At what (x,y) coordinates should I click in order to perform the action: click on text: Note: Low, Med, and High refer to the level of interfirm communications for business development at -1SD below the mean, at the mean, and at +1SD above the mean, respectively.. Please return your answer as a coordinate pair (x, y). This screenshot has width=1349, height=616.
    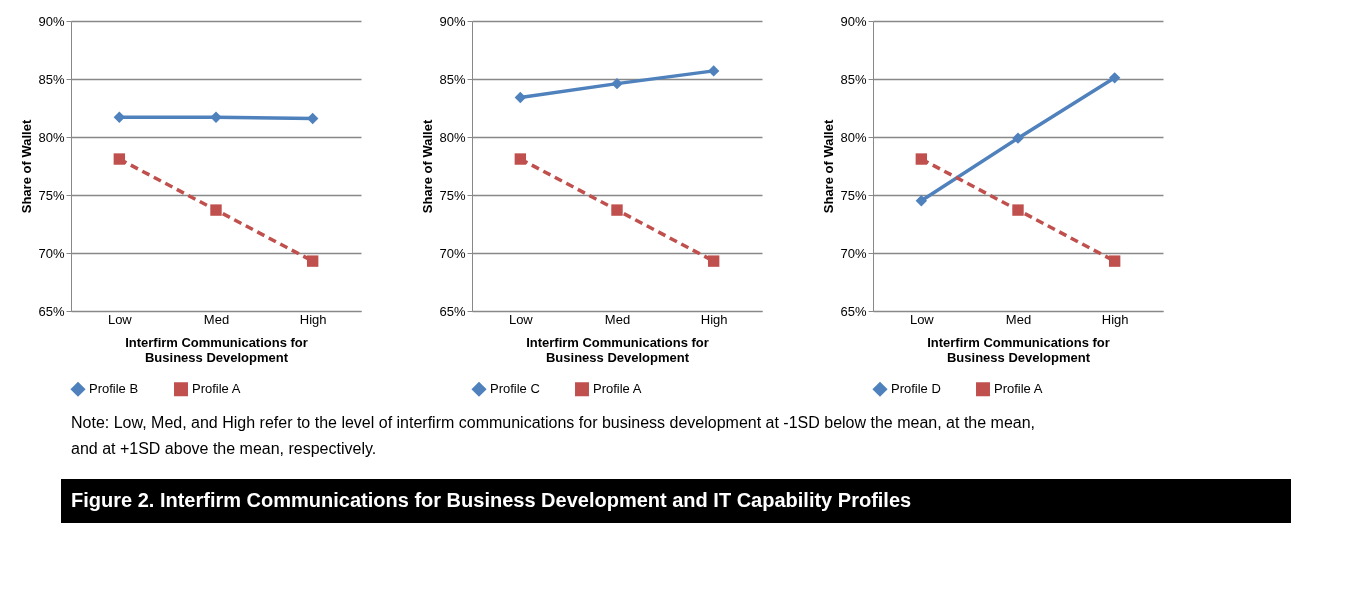
    Looking at the image, I should click on (553, 435).